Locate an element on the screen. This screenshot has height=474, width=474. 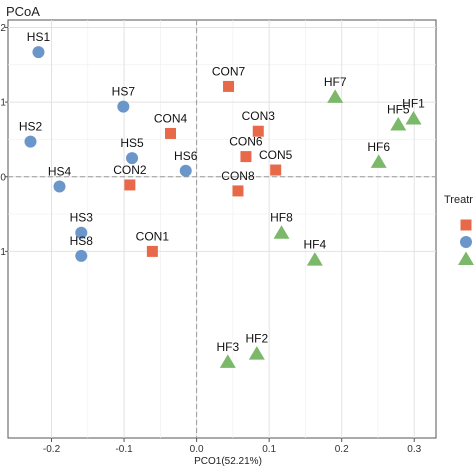
label-hf8: HF8 is located at coordinates (281, 218).